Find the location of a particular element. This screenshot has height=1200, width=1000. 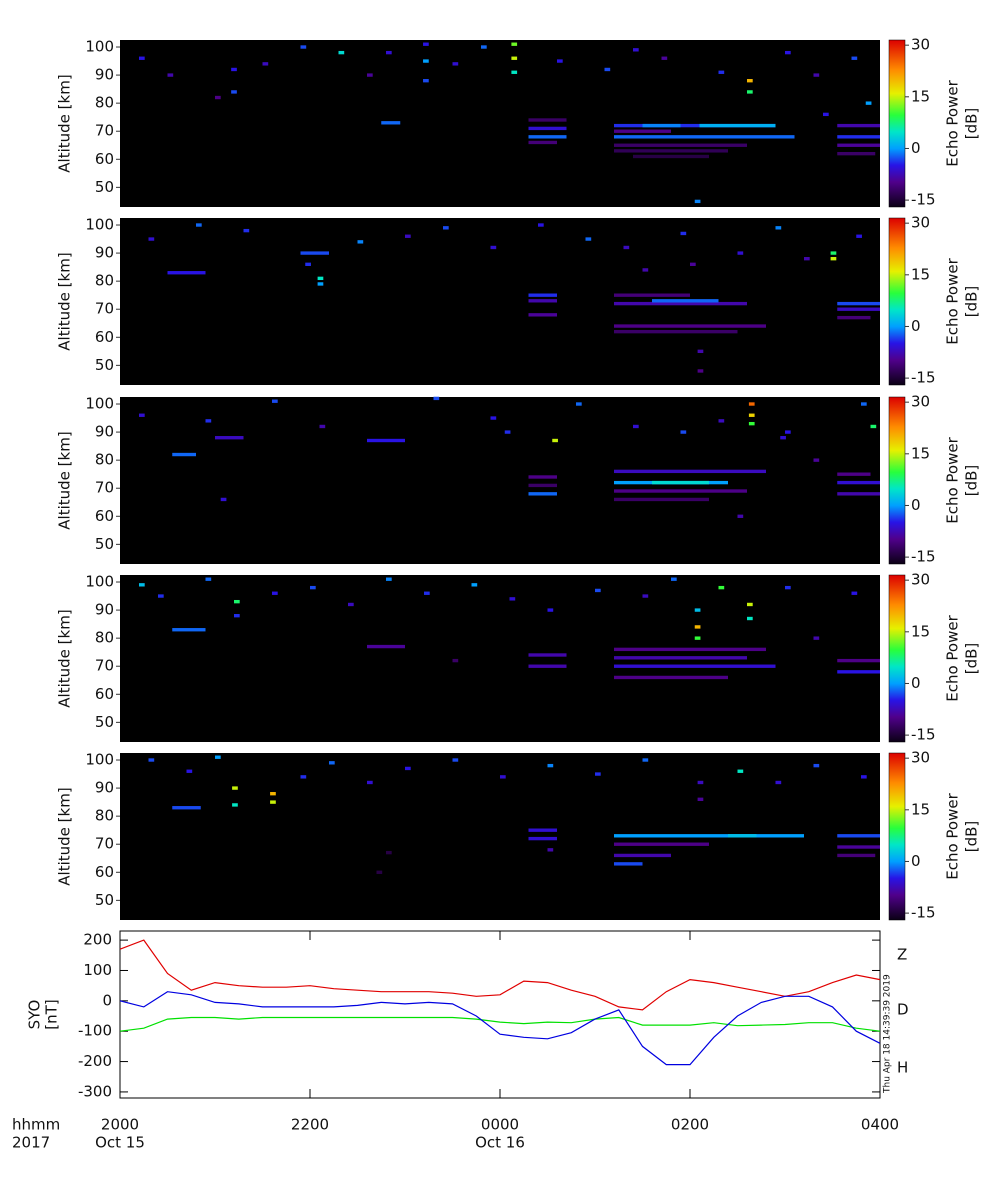

legend-label: H is located at coordinates (902, 1068).